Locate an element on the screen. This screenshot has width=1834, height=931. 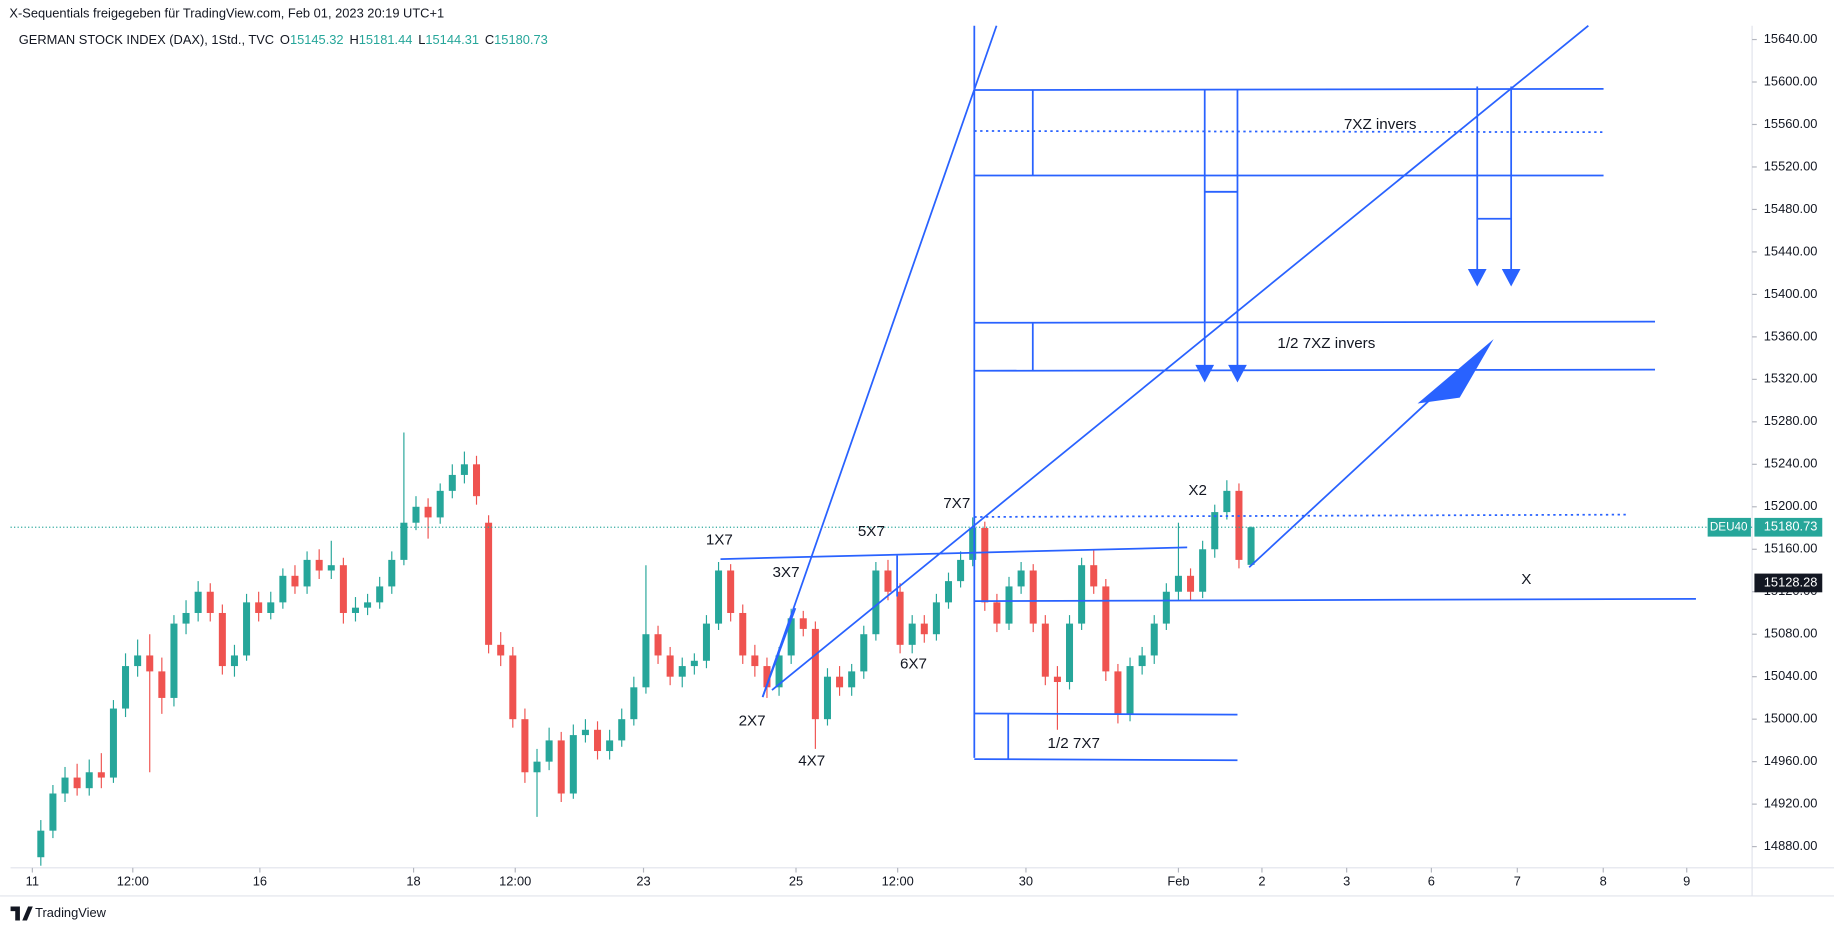
y-tick-label: 15360.00 is located at coordinates (1791, 335).